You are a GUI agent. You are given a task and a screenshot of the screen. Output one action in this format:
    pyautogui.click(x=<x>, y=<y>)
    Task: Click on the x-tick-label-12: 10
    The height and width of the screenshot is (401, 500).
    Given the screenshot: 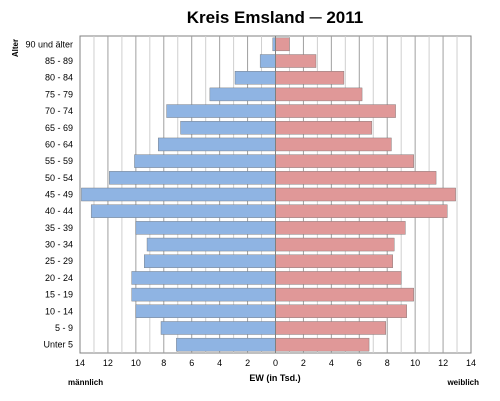 What is the action you would take?
    pyautogui.click(x=415, y=363)
    